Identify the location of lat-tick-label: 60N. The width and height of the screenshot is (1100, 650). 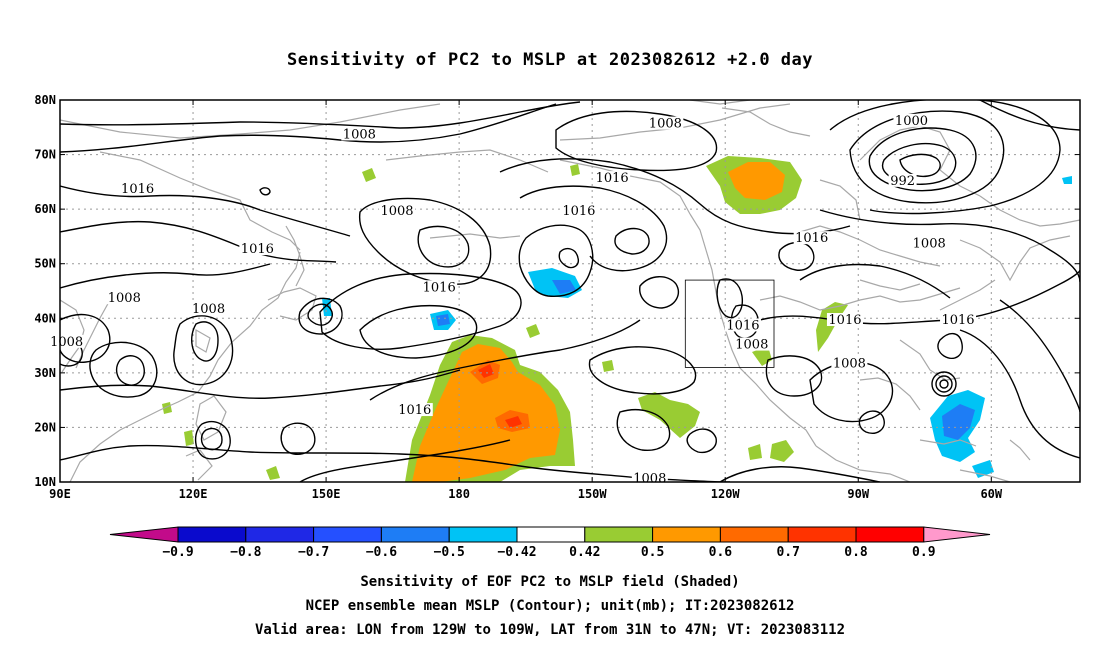
(45, 209).